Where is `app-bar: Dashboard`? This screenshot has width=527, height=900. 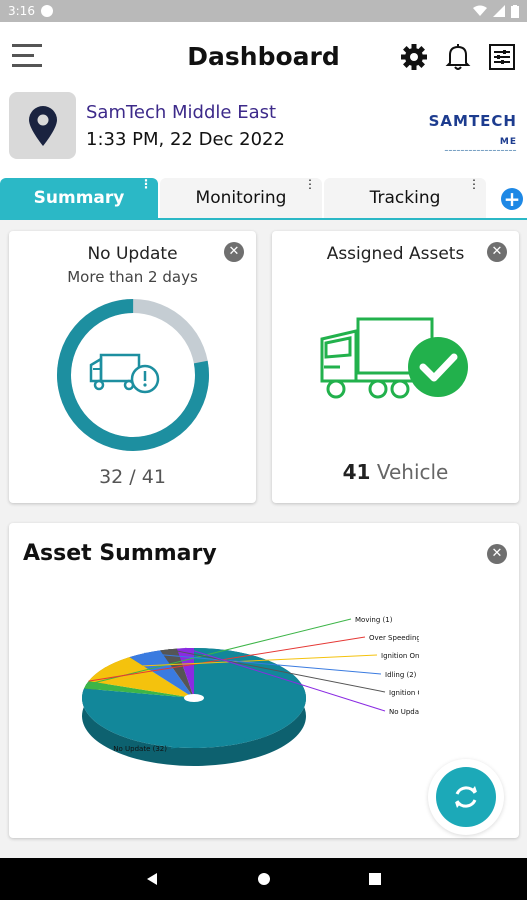 app-bar: Dashboard is located at coordinates (263, 57).